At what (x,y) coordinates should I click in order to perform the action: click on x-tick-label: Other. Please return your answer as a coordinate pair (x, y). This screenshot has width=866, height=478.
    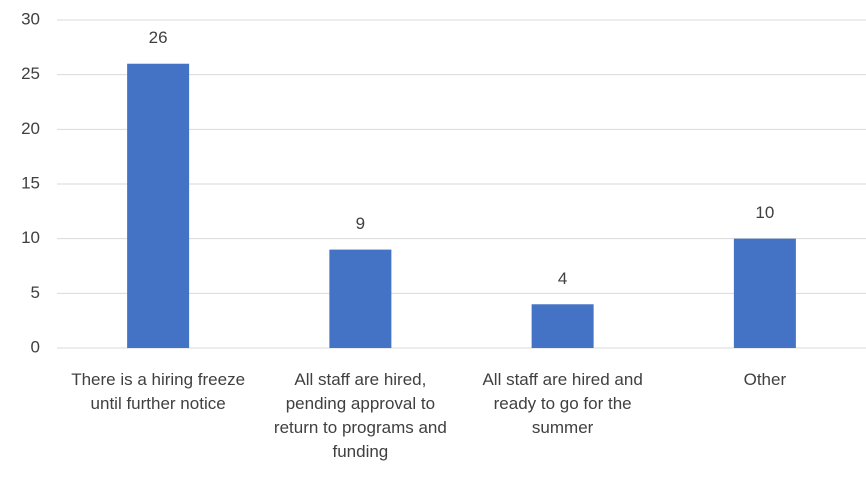
    Looking at the image, I should click on (765, 379).